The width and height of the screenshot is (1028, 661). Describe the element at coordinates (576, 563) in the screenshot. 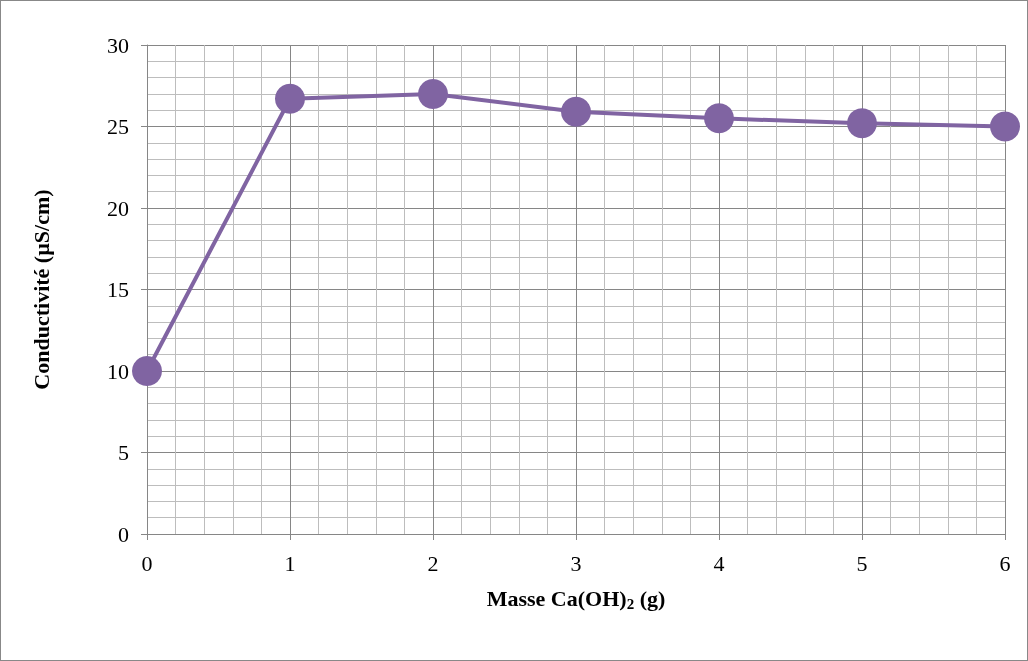

I see `x-tick-label: 3` at that location.